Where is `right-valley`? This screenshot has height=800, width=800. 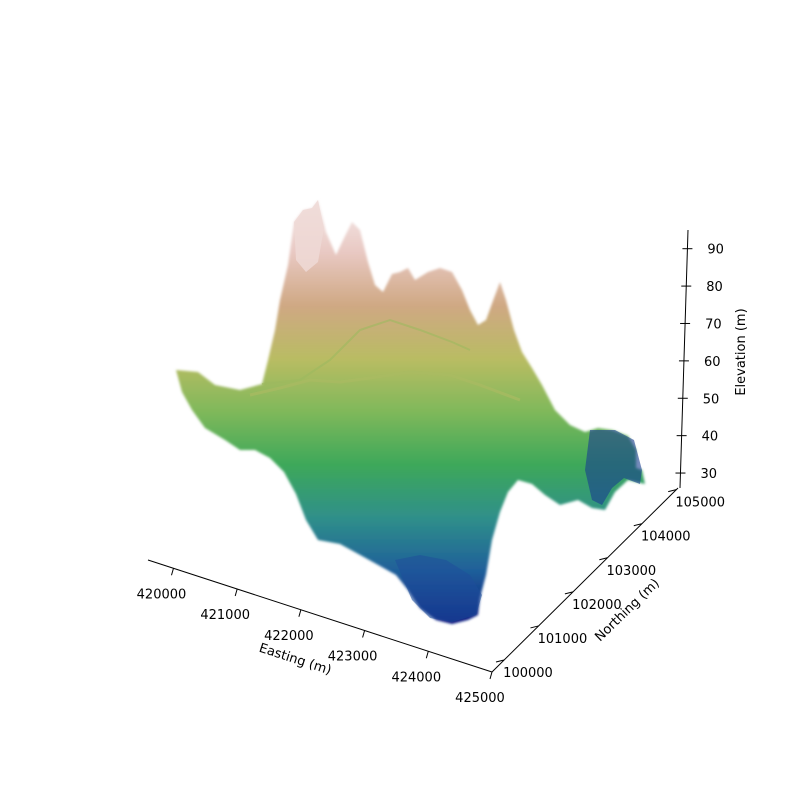
right-valley is located at coordinates (613, 467).